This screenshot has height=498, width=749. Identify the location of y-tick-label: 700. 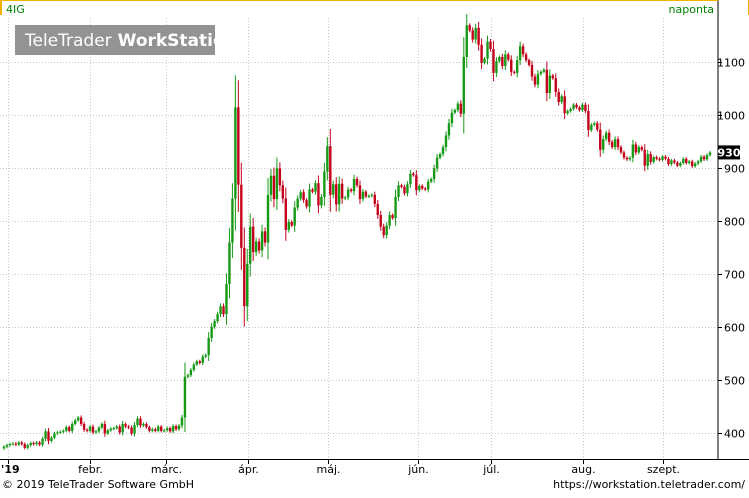
(734, 275).